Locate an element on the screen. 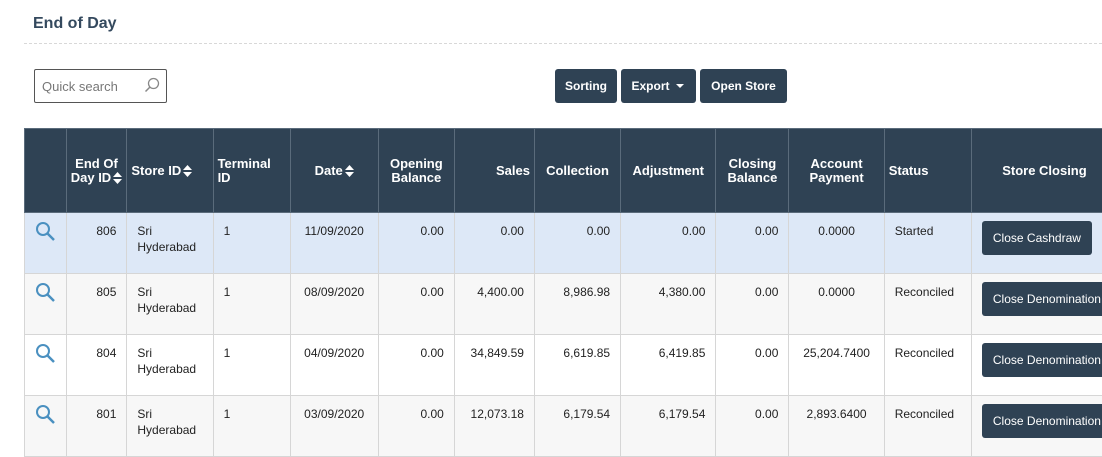 The image size is (1102, 457). table-cell: 03/09/2020 is located at coordinates (334, 426).